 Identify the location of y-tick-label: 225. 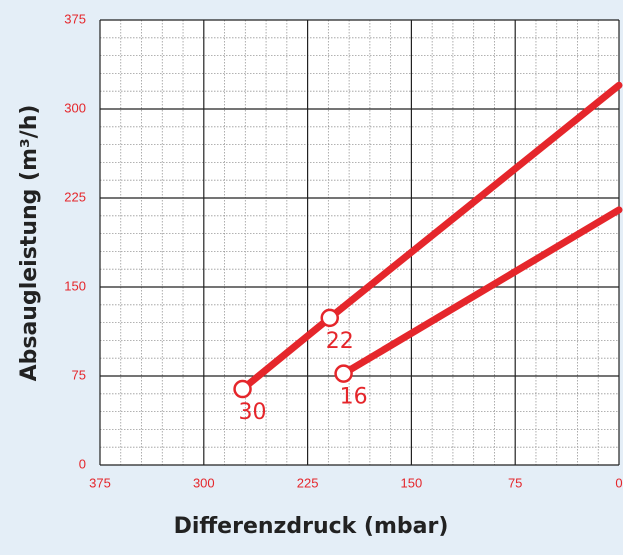
(75, 196).